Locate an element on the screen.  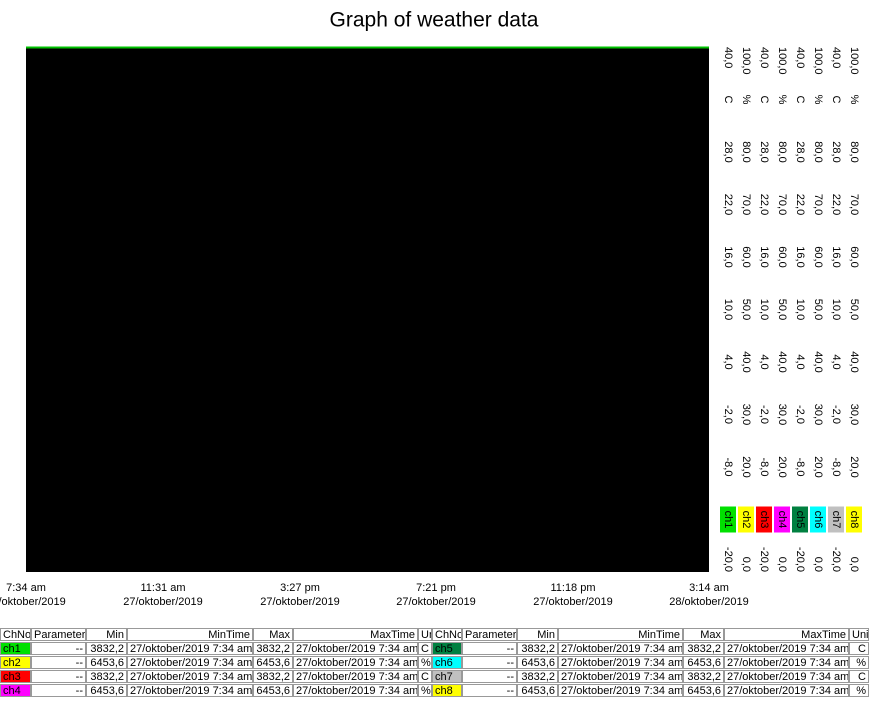
graph-title: Graph of weather data is located at coordinates (434, 20).